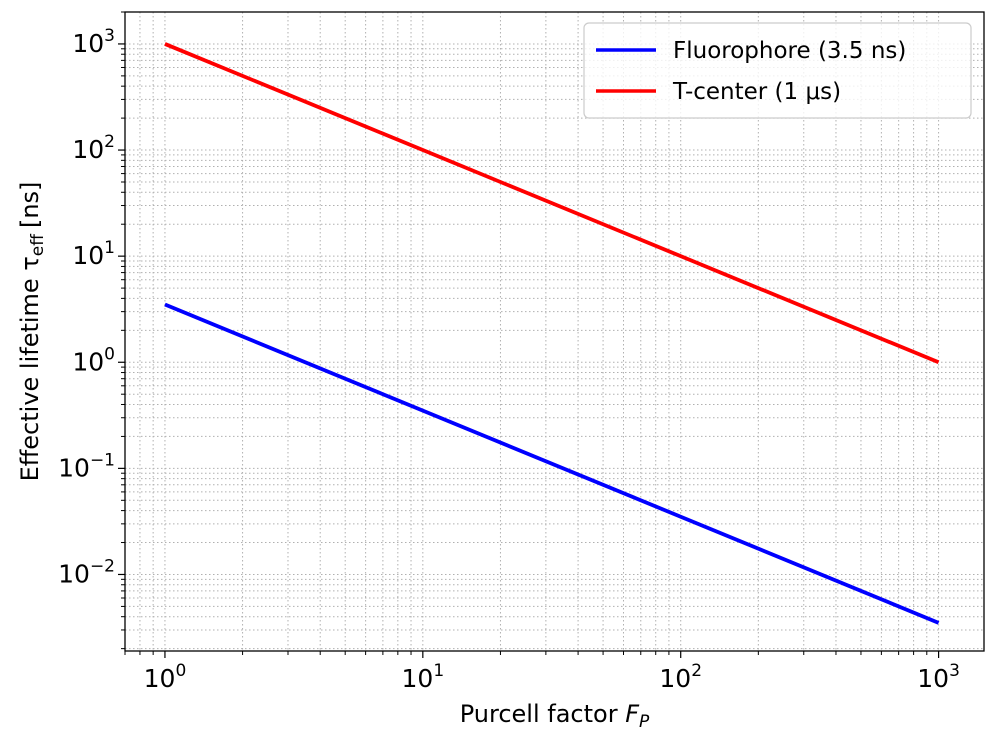 The image size is (997, 739). What do you see at coordinates (756, 92) in the screenshot?
I see `legend-label-t-center: T-center (1 μs)` at bounding box center [756, 92].